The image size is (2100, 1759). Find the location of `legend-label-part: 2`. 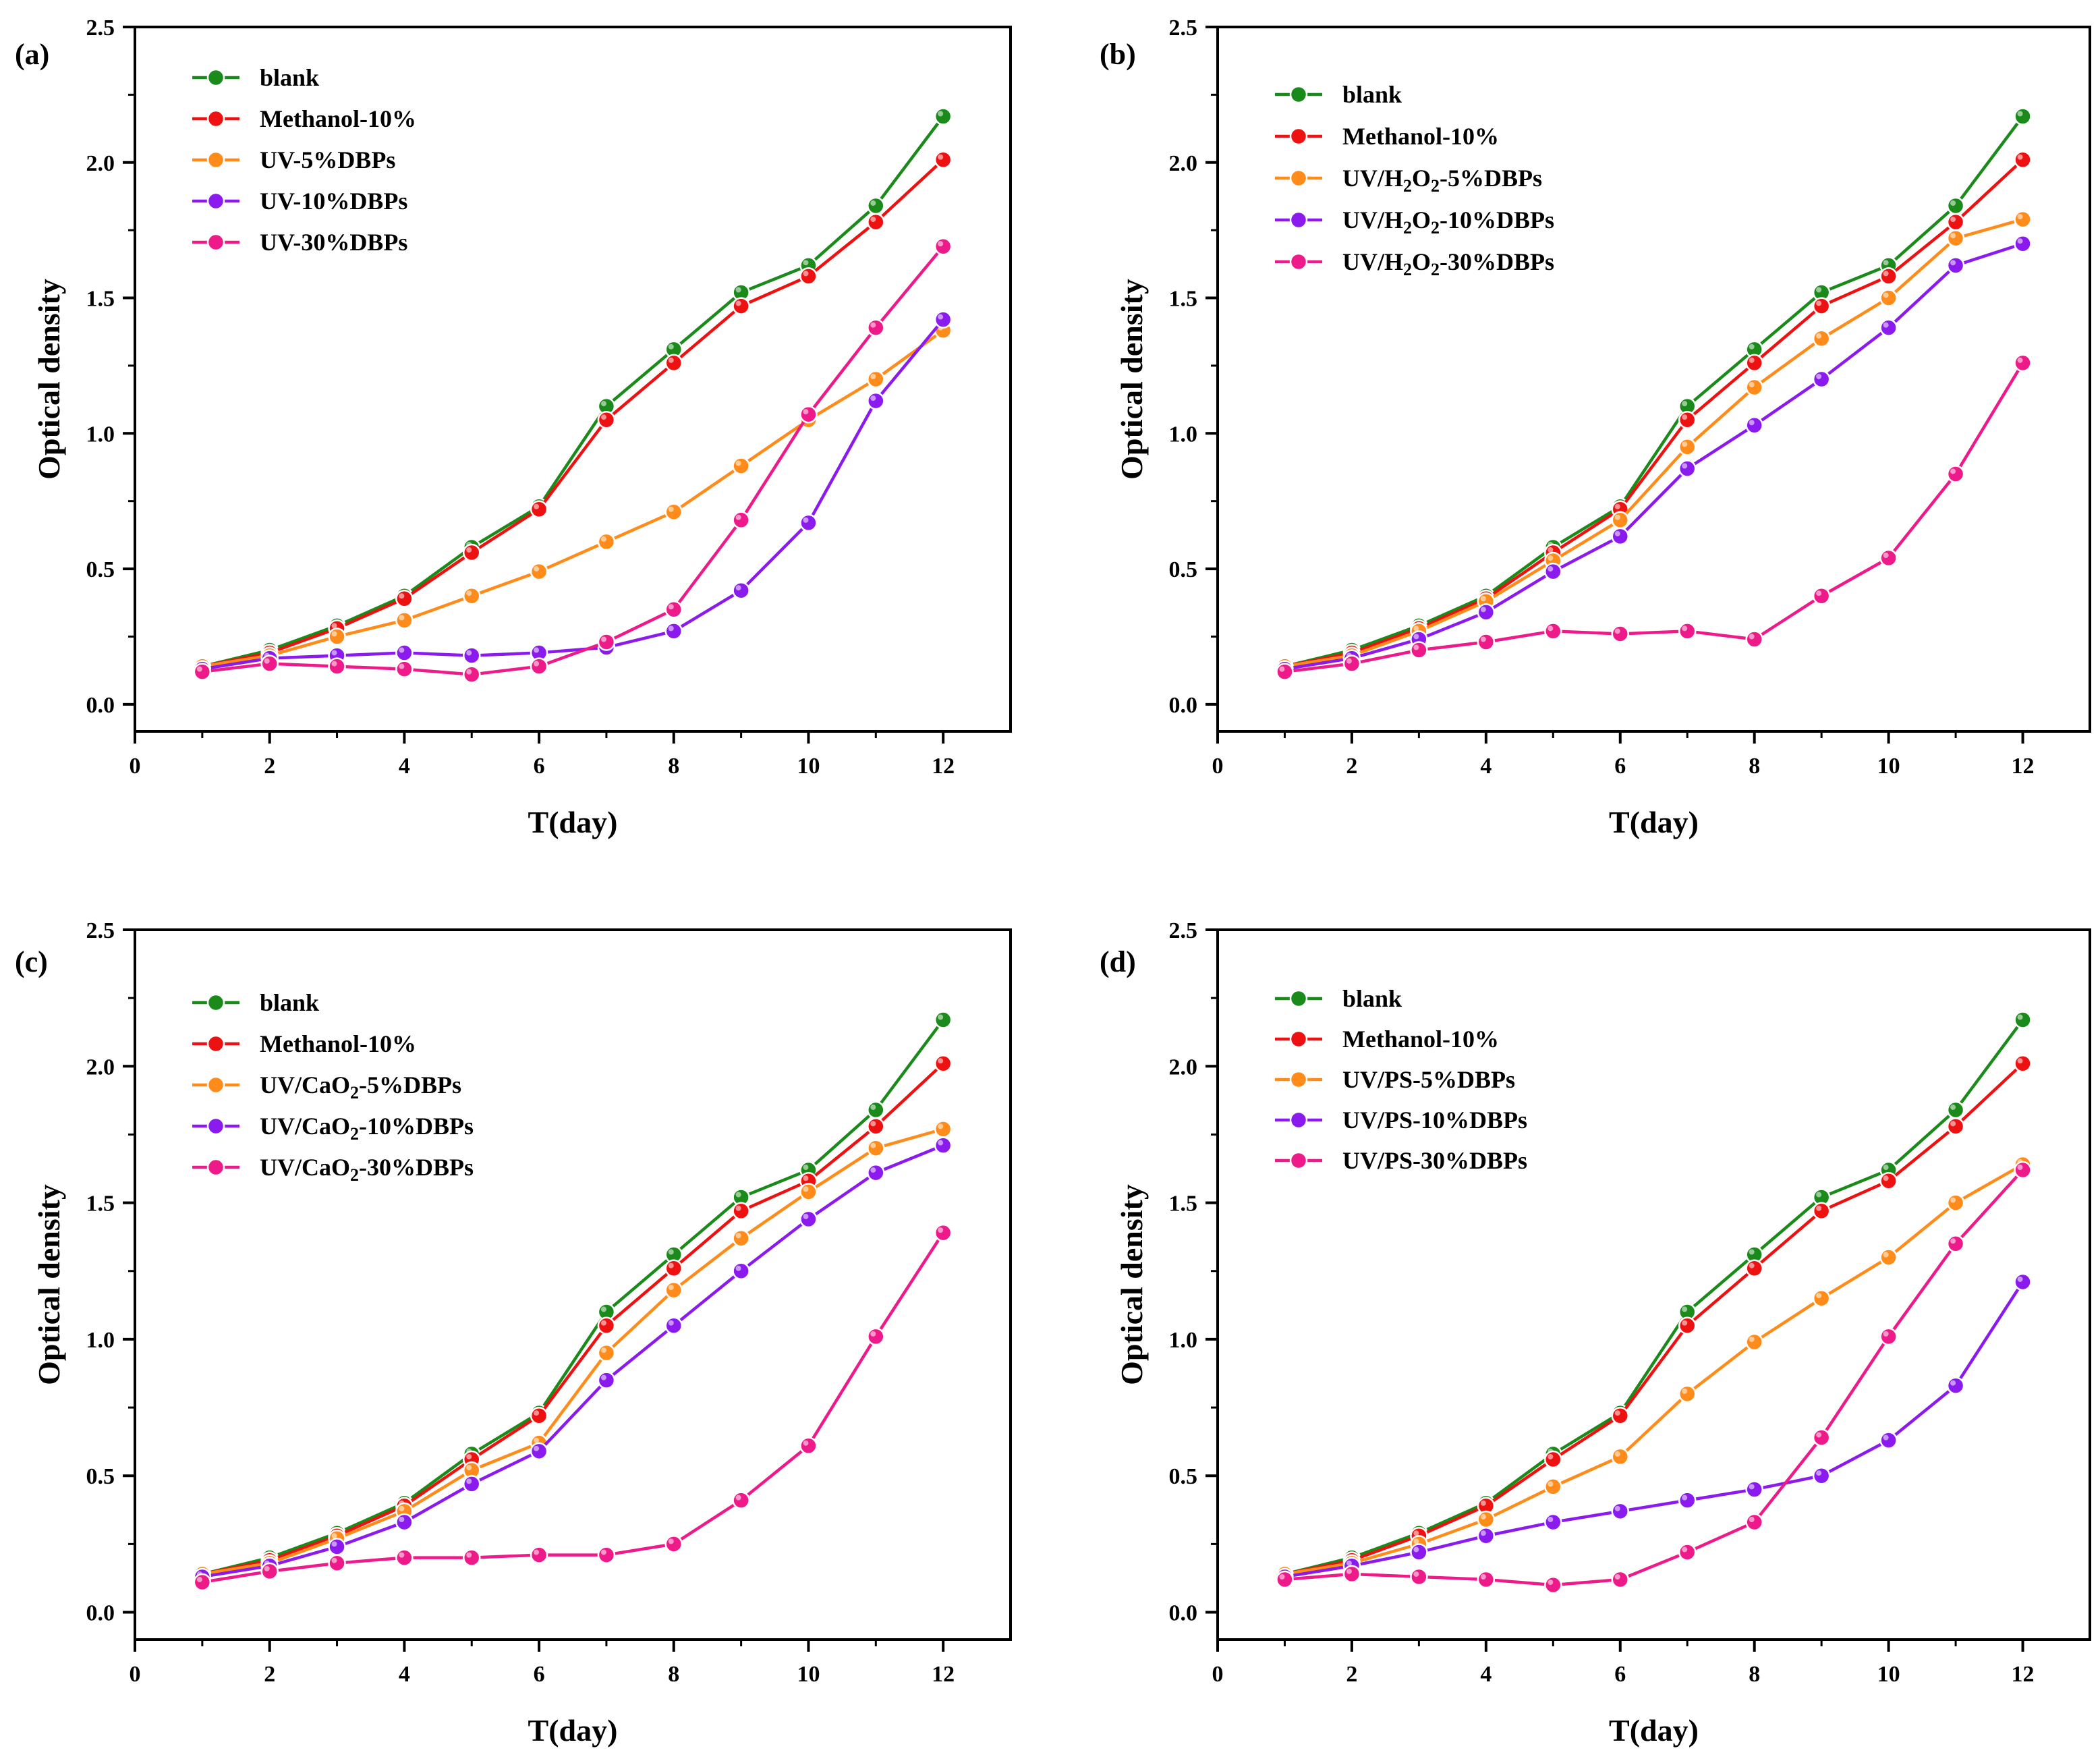

legend-label-part: 2 is located at coordinates (354, 1134).